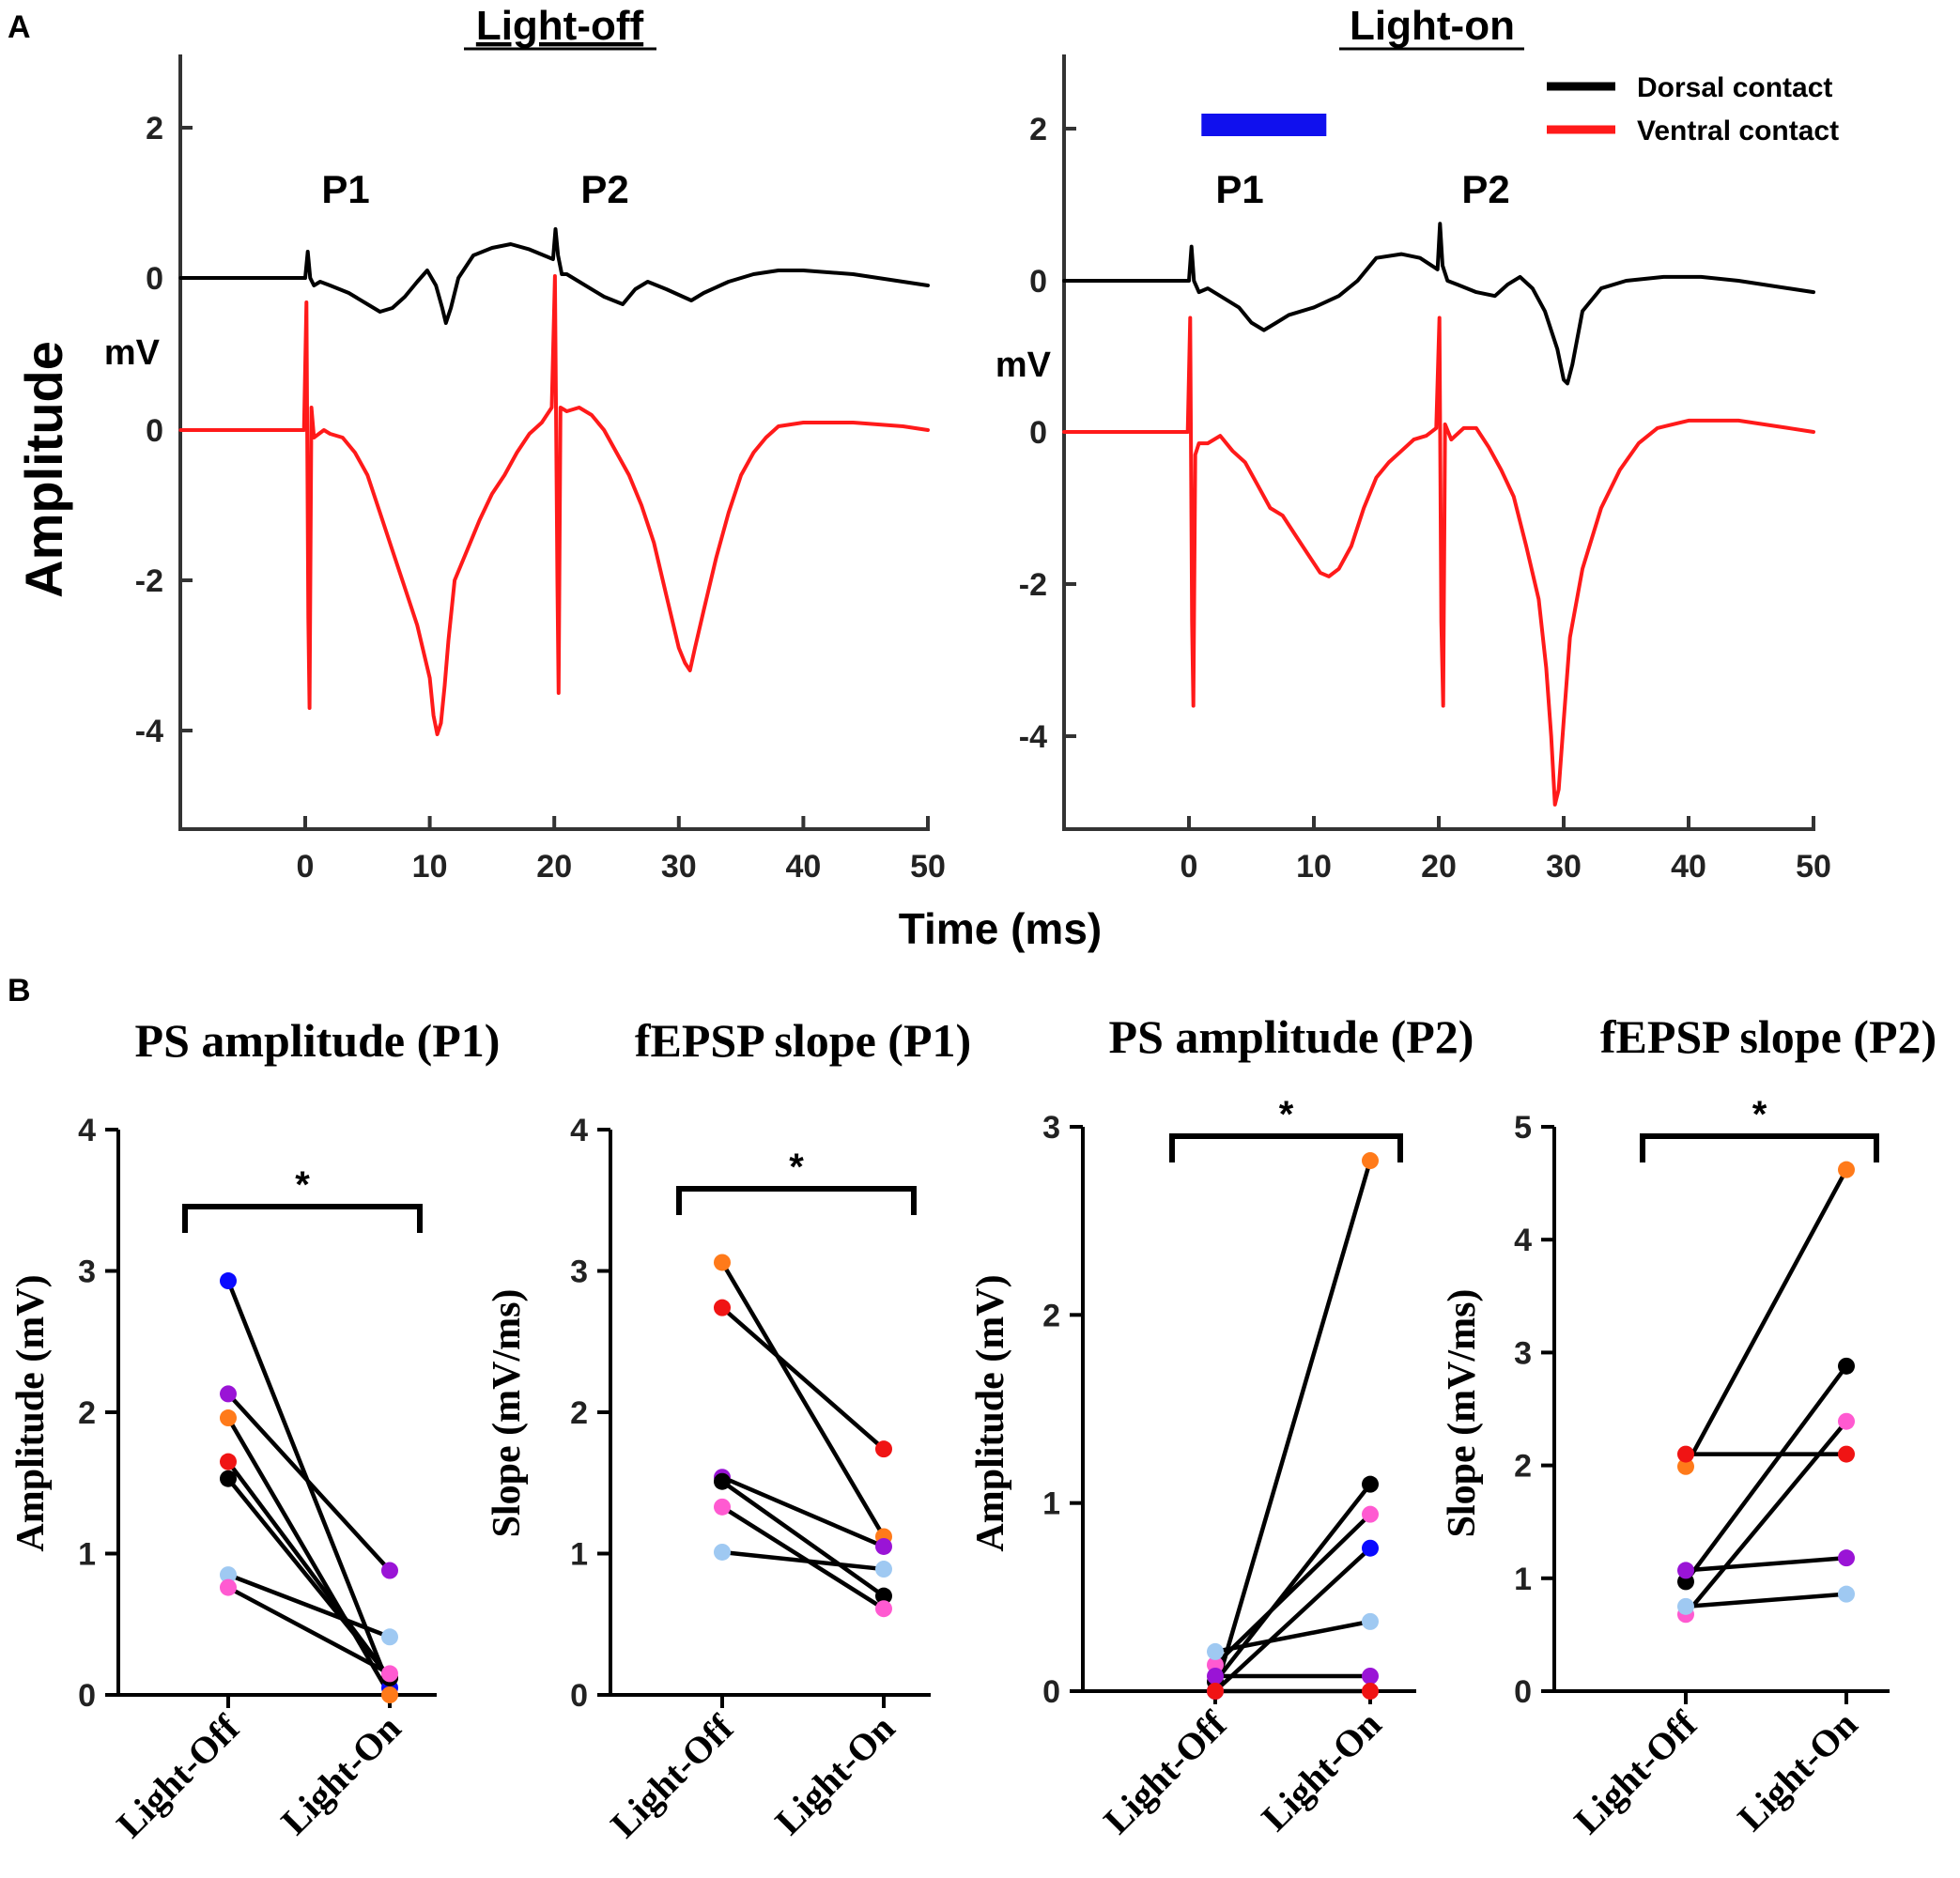 This screenshot has width=1960, height=1878. What do you see at coordinates (87, 1130) in the screenshot?
I see `ps-amplitude-p1-y-tick-label: 4` at bounding box center [87, 1130].